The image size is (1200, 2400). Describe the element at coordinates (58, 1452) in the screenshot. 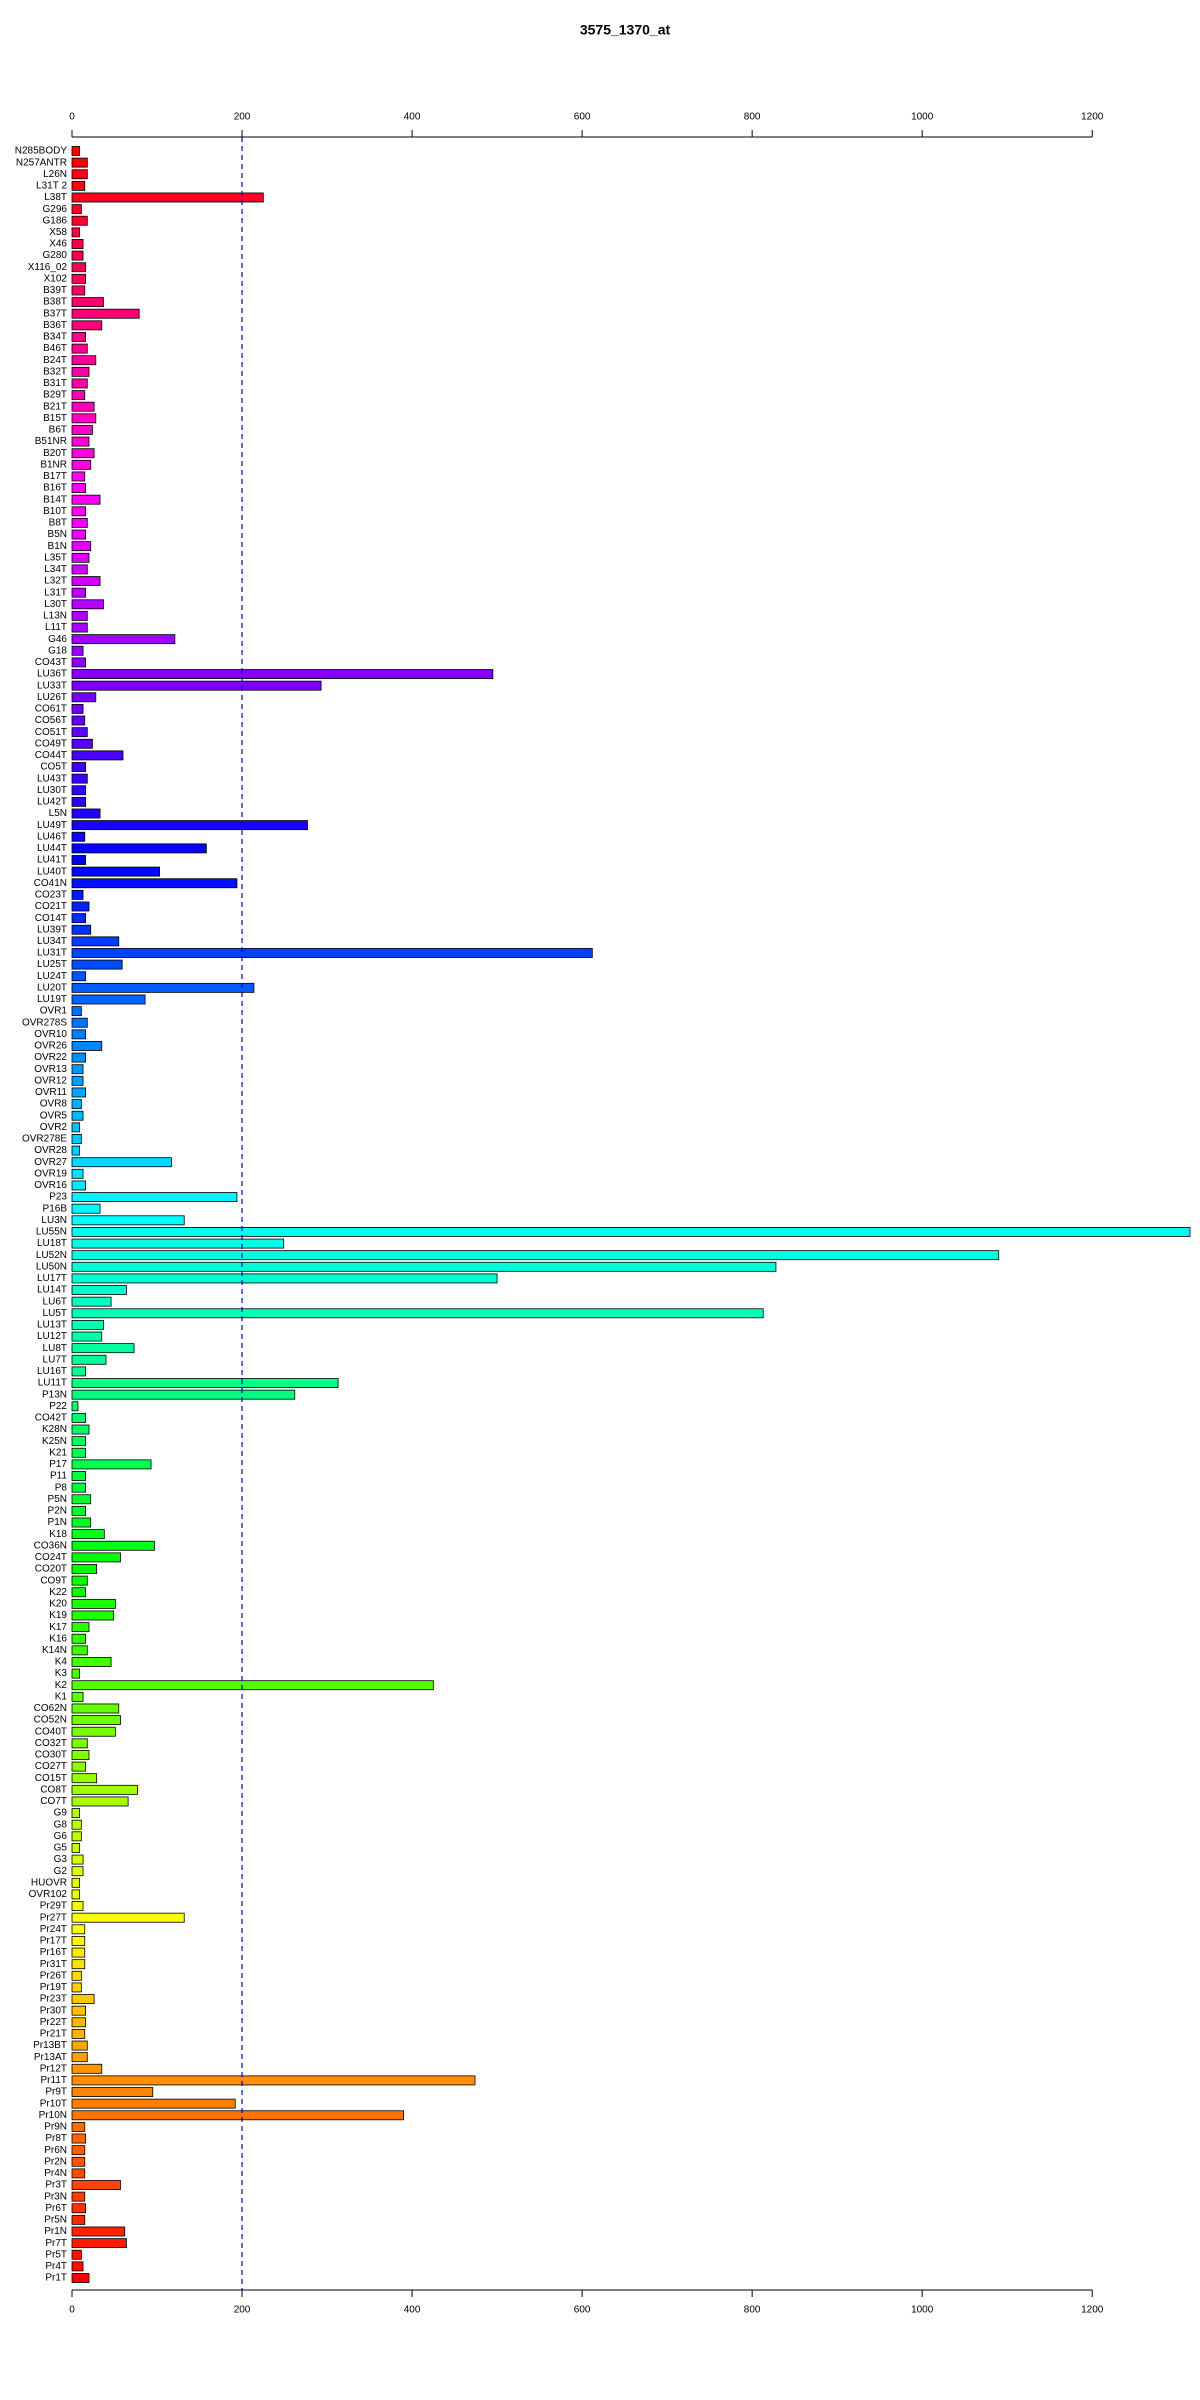

I see `y-tick-label: K21` at that location.